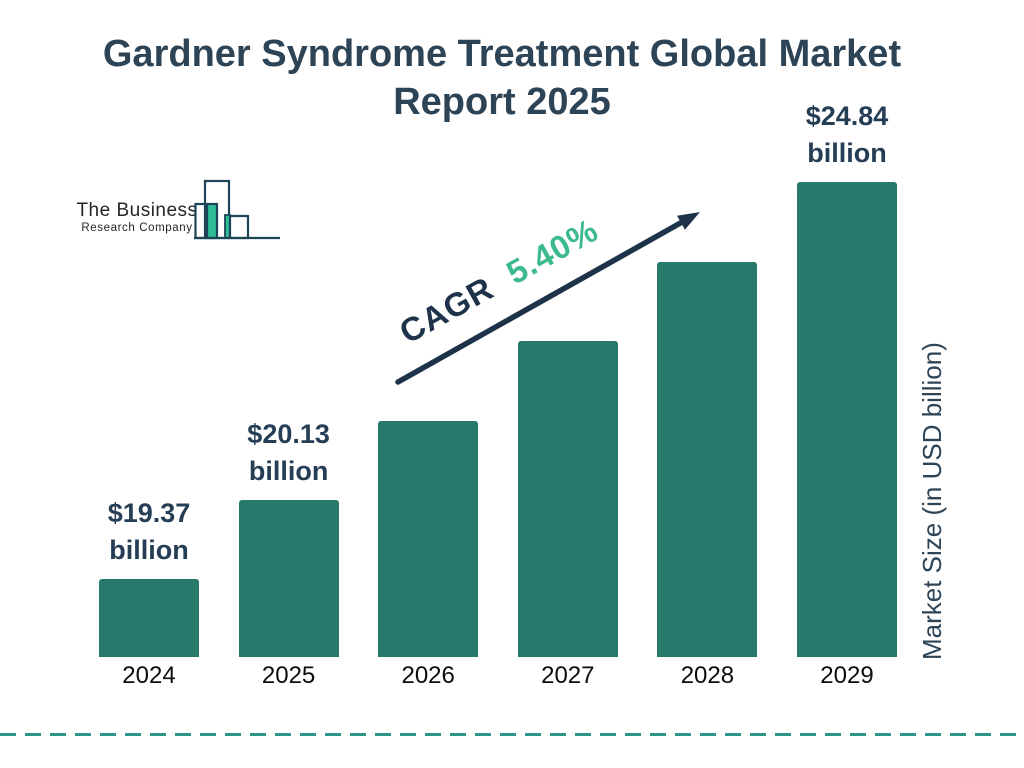  I want to click on bar-2024, so click(149, 618).